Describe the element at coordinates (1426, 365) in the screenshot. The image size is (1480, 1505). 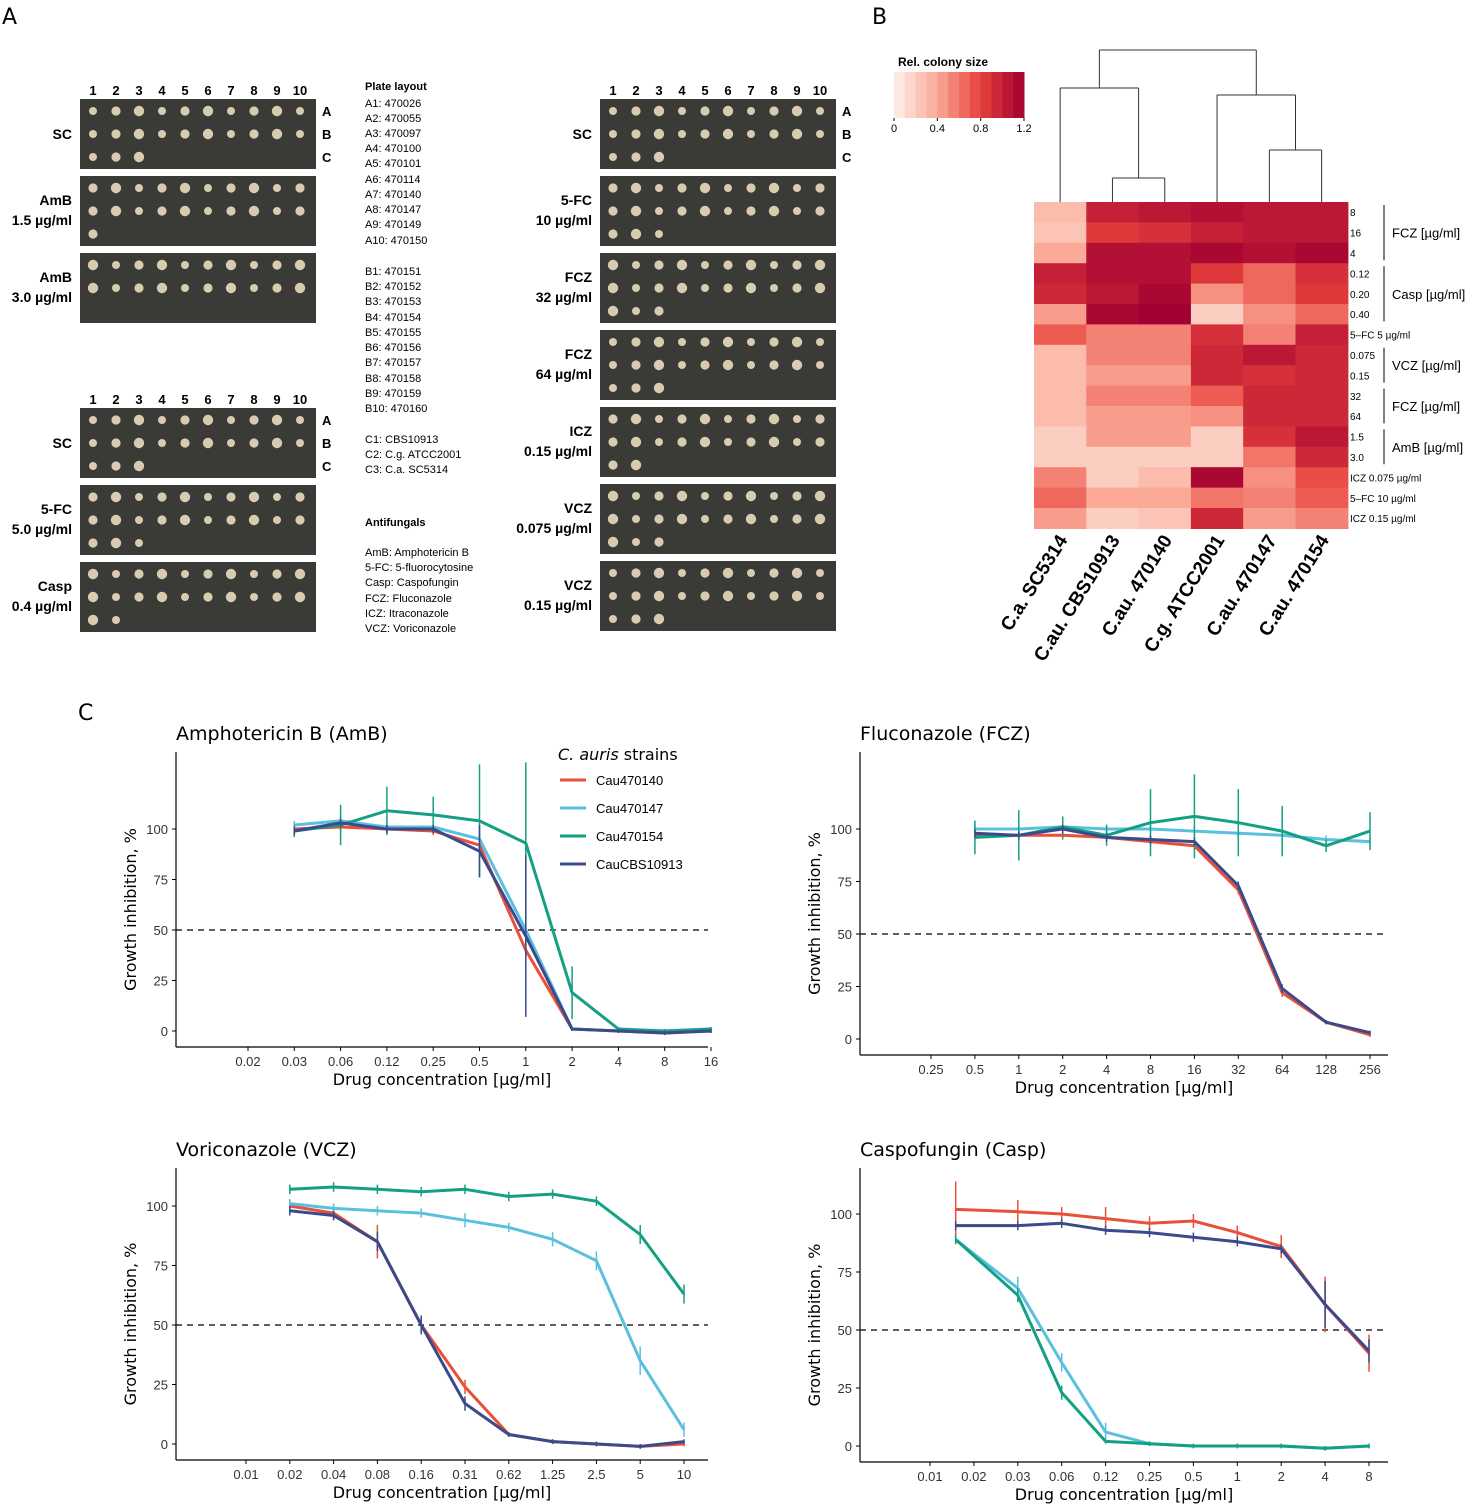
I see `heatmap-group-label: VCZ [µg/ml]` at that location.